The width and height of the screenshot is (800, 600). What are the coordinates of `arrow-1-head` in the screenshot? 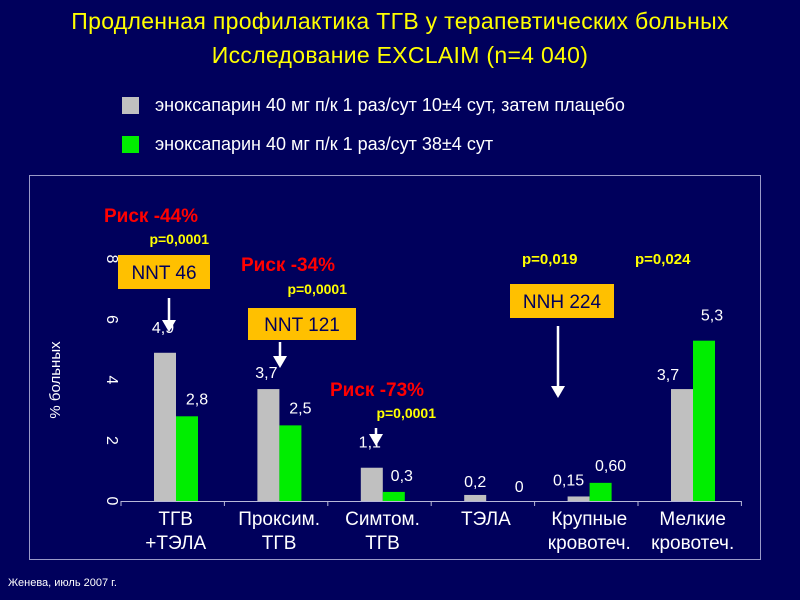 It's located at (169, 326).